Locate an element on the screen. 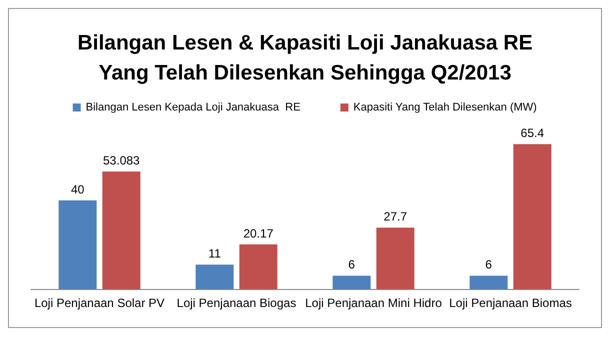 Image resolution: width=611 pixels, height=337 pixels. legend-label: Bilangan Lesen Kepada Loji Janakuasa RE is located at coordinates (193, 108).